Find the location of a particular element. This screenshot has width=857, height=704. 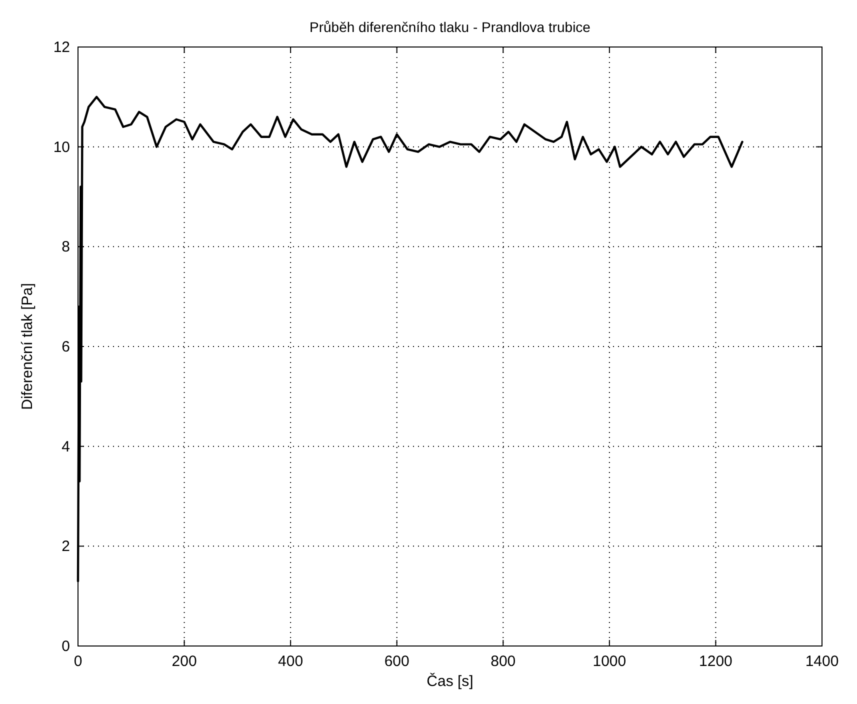

x-tick-label: 800 is located at coordinates (503, 661).